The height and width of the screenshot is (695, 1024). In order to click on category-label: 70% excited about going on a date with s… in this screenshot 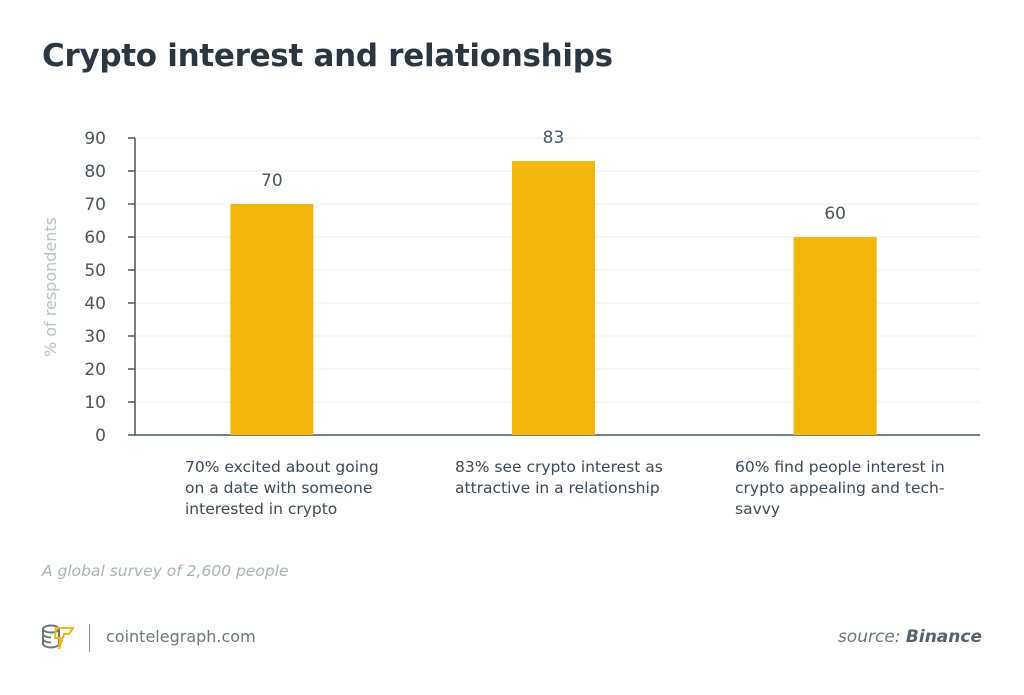, I will do `click(282, 488)`.